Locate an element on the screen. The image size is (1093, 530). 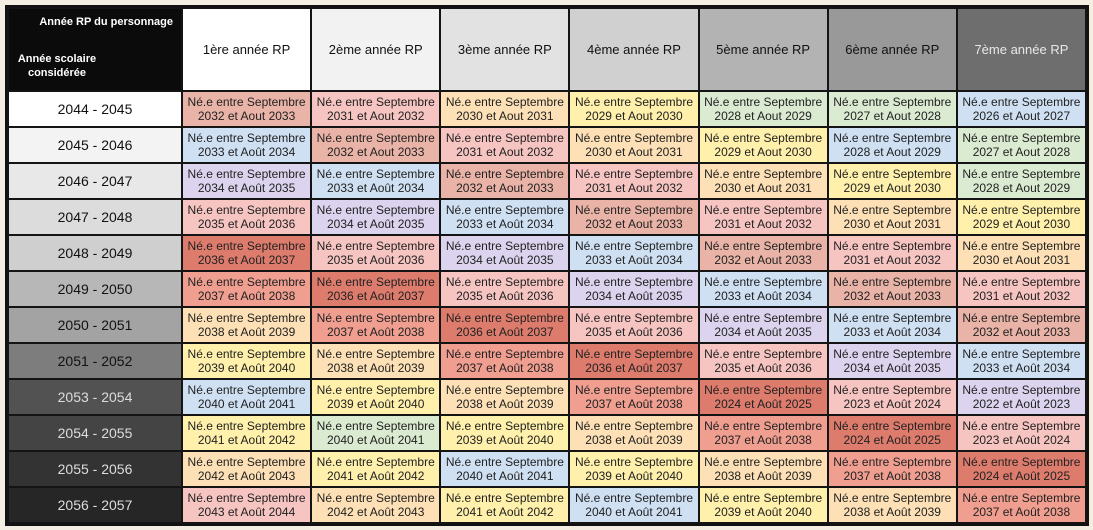
cell-line-2: 2040 et Août 2041 is located at coordinates (505, 476).